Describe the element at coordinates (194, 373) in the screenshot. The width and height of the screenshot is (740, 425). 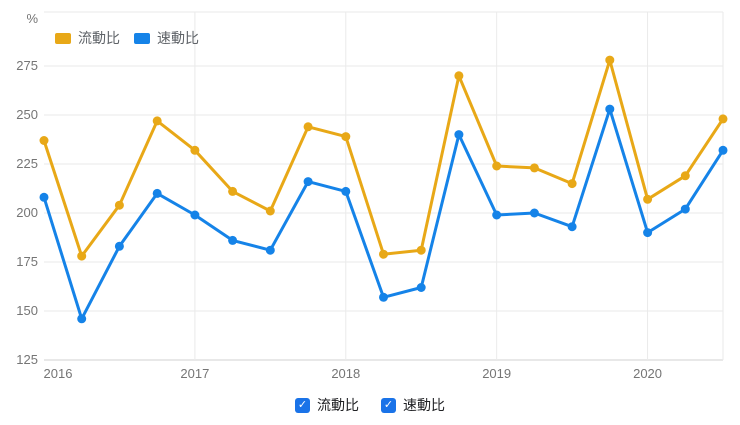
I see `x-tick-label: 2017` at that location.